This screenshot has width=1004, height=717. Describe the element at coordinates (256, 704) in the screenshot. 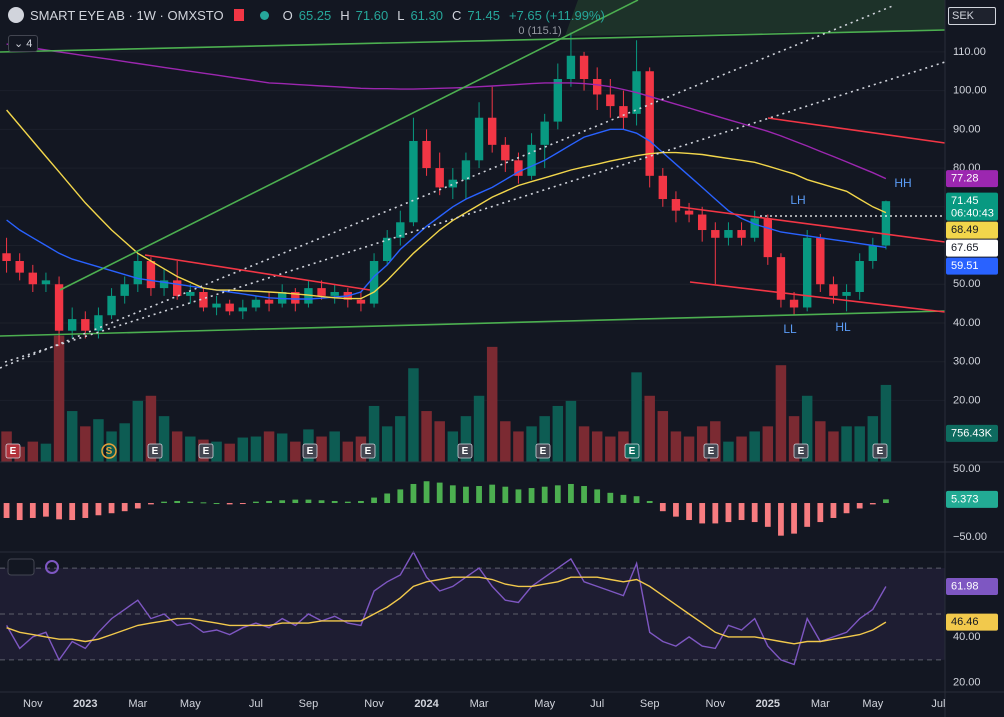

I see `x-tick-label: Jul` at that location.